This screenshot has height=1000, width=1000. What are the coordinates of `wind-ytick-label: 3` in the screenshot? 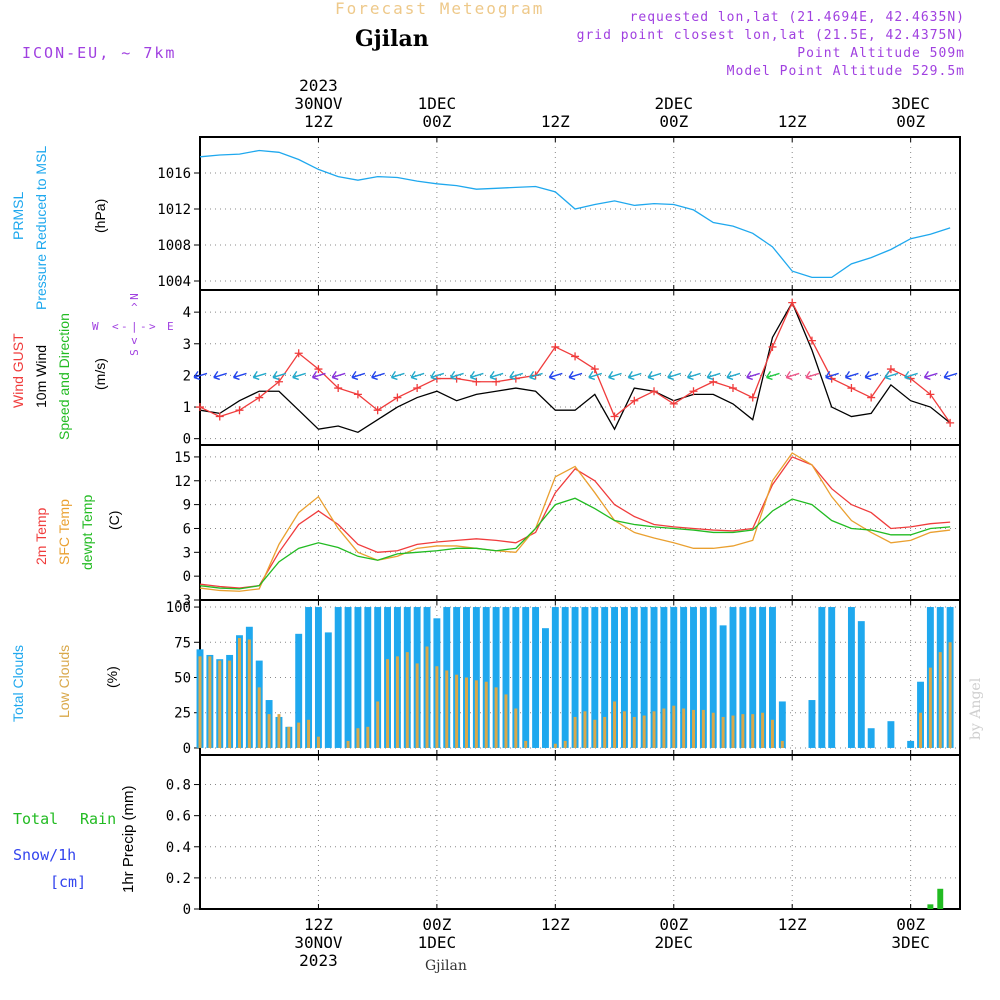 It's located at (187, 345).